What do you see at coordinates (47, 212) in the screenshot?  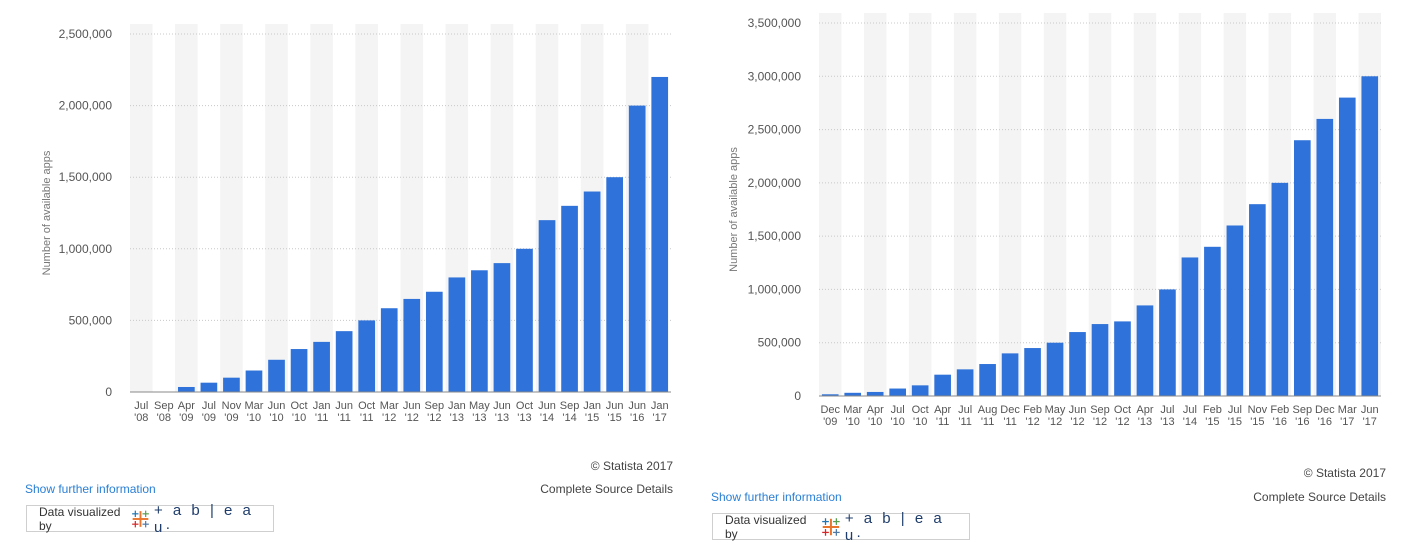 I see `y-axis-title: Number of available apps` at bounding box center [47, 212].